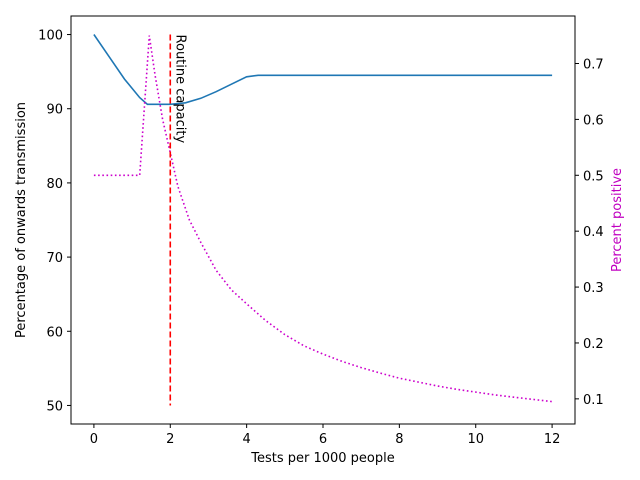 The width and height of the screenshot is (640, 480). What do you see at coordinates (593, 344) in the screenshot?
I see `y2-tick-label: 0.2` at bounding box center [593, 344].